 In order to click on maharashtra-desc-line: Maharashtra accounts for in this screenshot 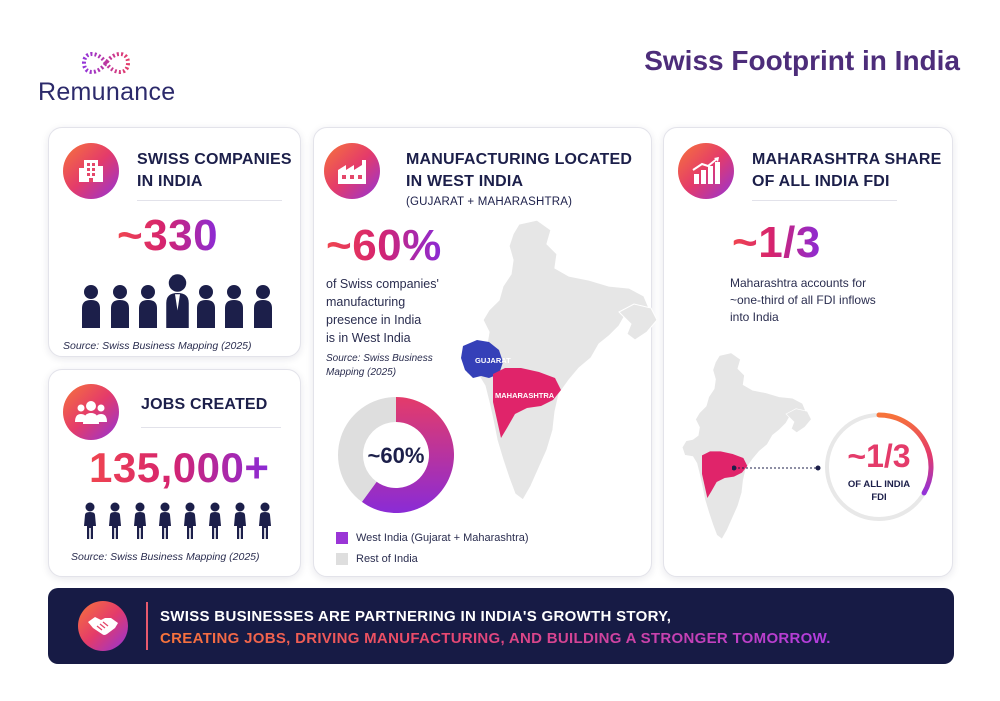, I will do `click(798, 283)`.